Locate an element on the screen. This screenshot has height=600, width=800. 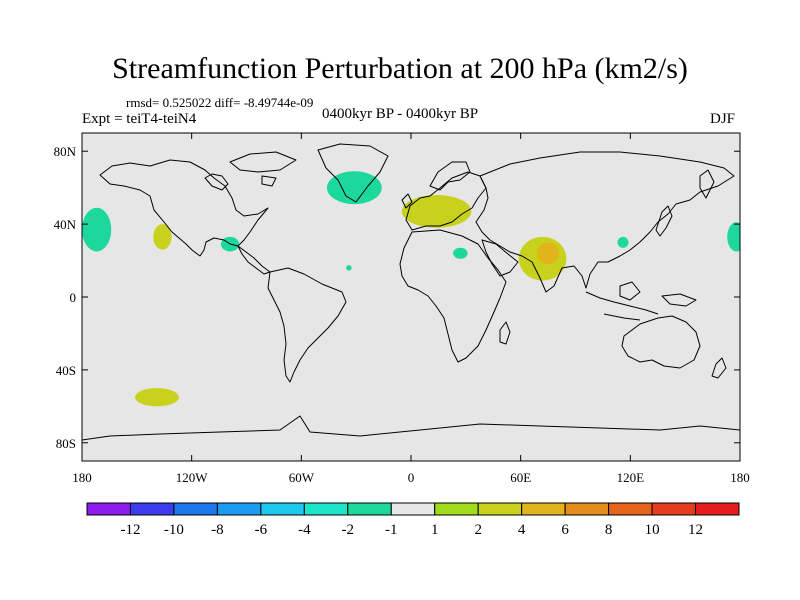
x-tick-label: 0 is located at coordinates (411, 477).